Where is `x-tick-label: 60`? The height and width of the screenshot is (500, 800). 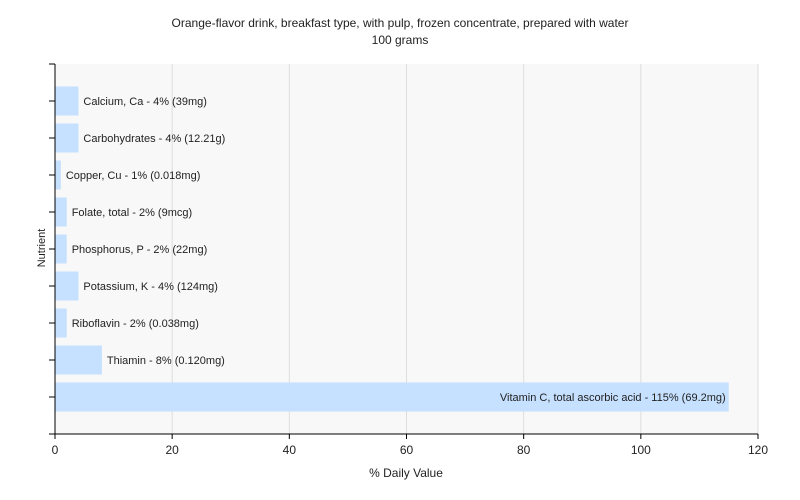
x-tick-label: 60 is located at coordinates (407, 450).